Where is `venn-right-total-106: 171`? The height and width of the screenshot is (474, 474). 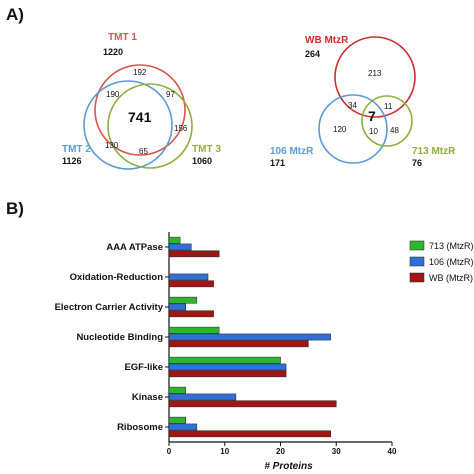 venn-right-total-106: 171 is located at coordinates (277, 163).